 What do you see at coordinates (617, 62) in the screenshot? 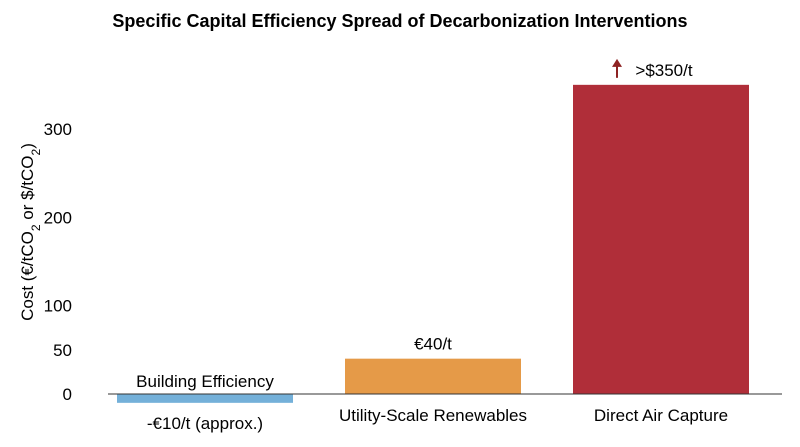
I see `off-scale-arrow-icon` at bounding box center [617, 62].